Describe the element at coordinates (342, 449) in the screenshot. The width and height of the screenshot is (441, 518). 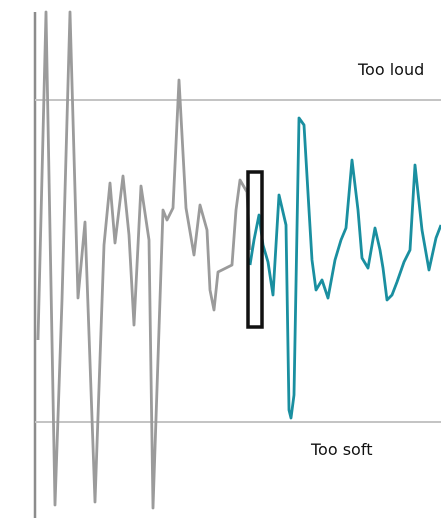
I see `too-soft-label: Too soft` at that location.